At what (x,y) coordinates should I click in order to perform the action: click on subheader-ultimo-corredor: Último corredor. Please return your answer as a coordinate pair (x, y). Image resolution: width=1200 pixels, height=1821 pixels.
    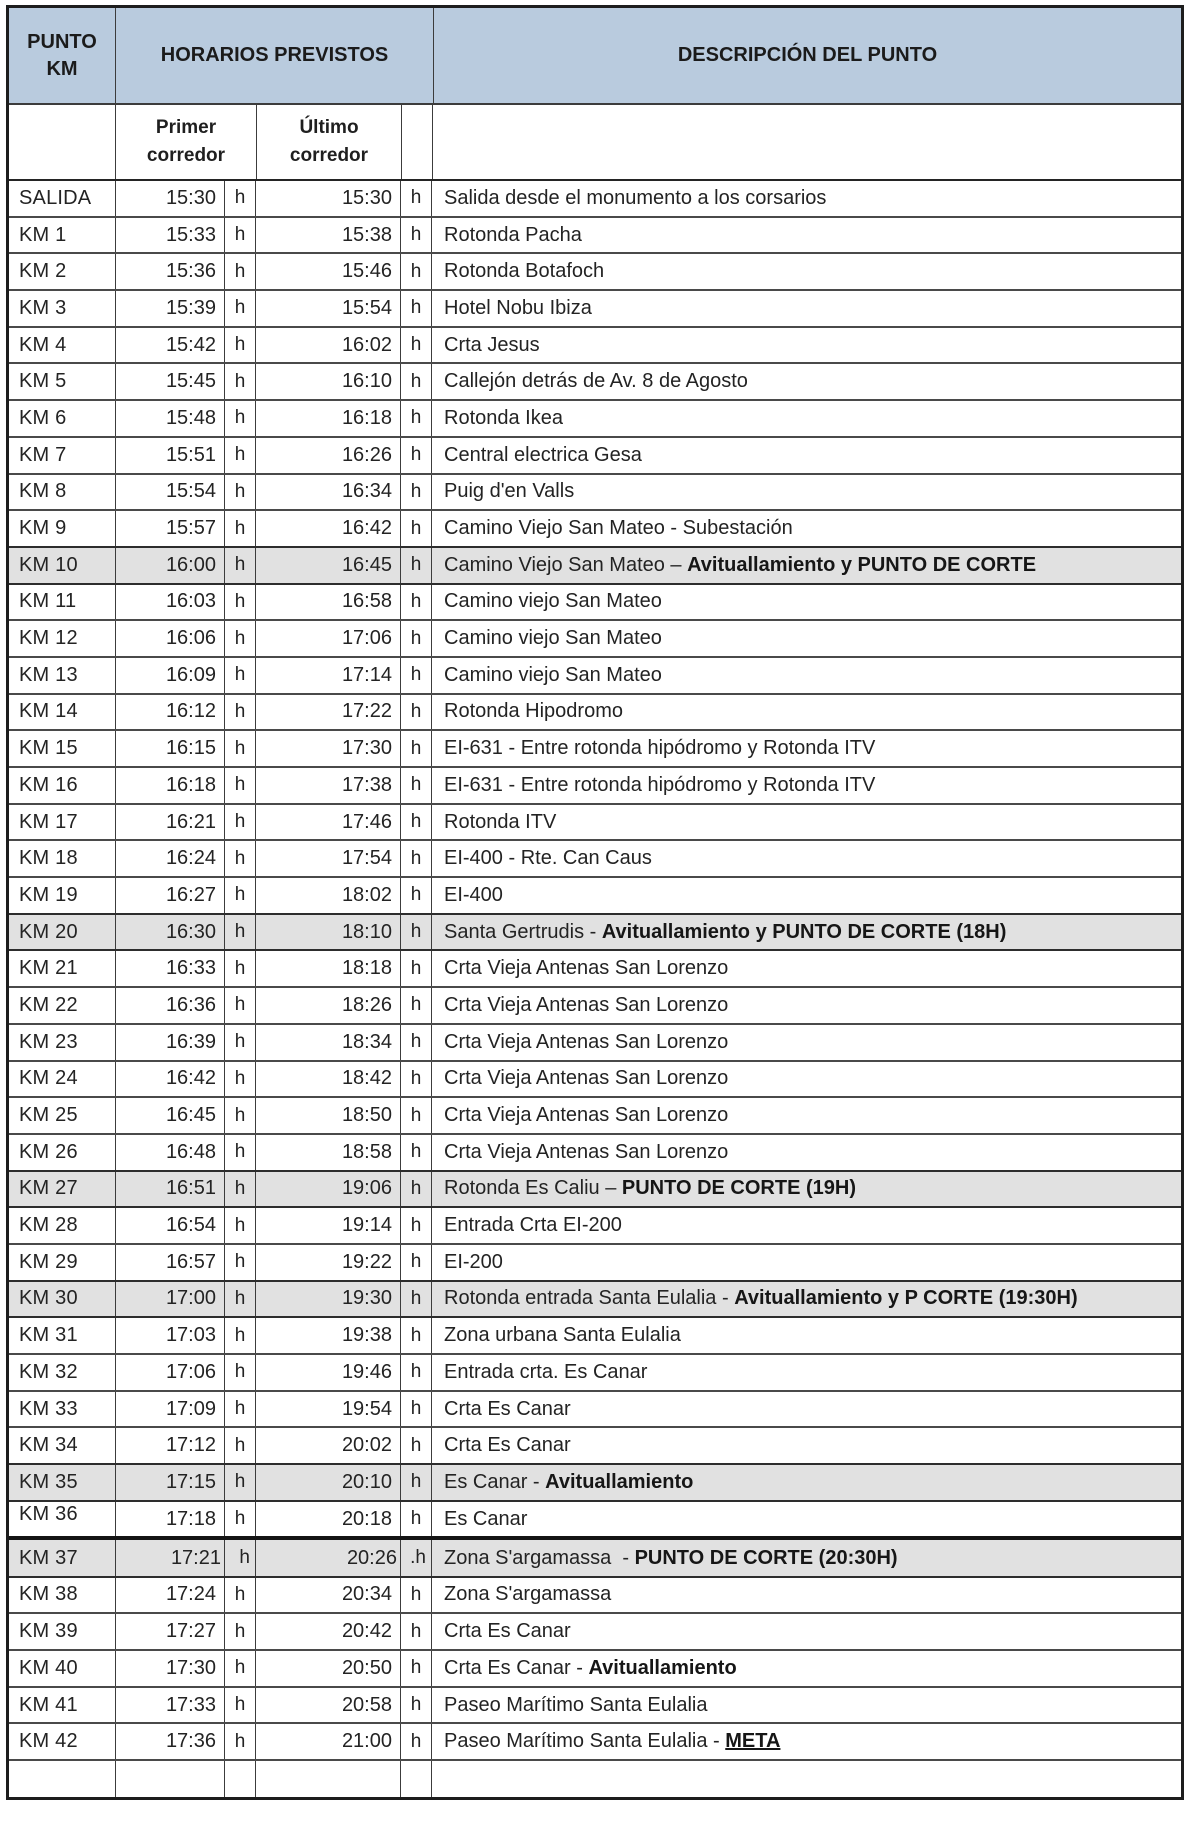
    Looking at the image, I should click on (329, 142).